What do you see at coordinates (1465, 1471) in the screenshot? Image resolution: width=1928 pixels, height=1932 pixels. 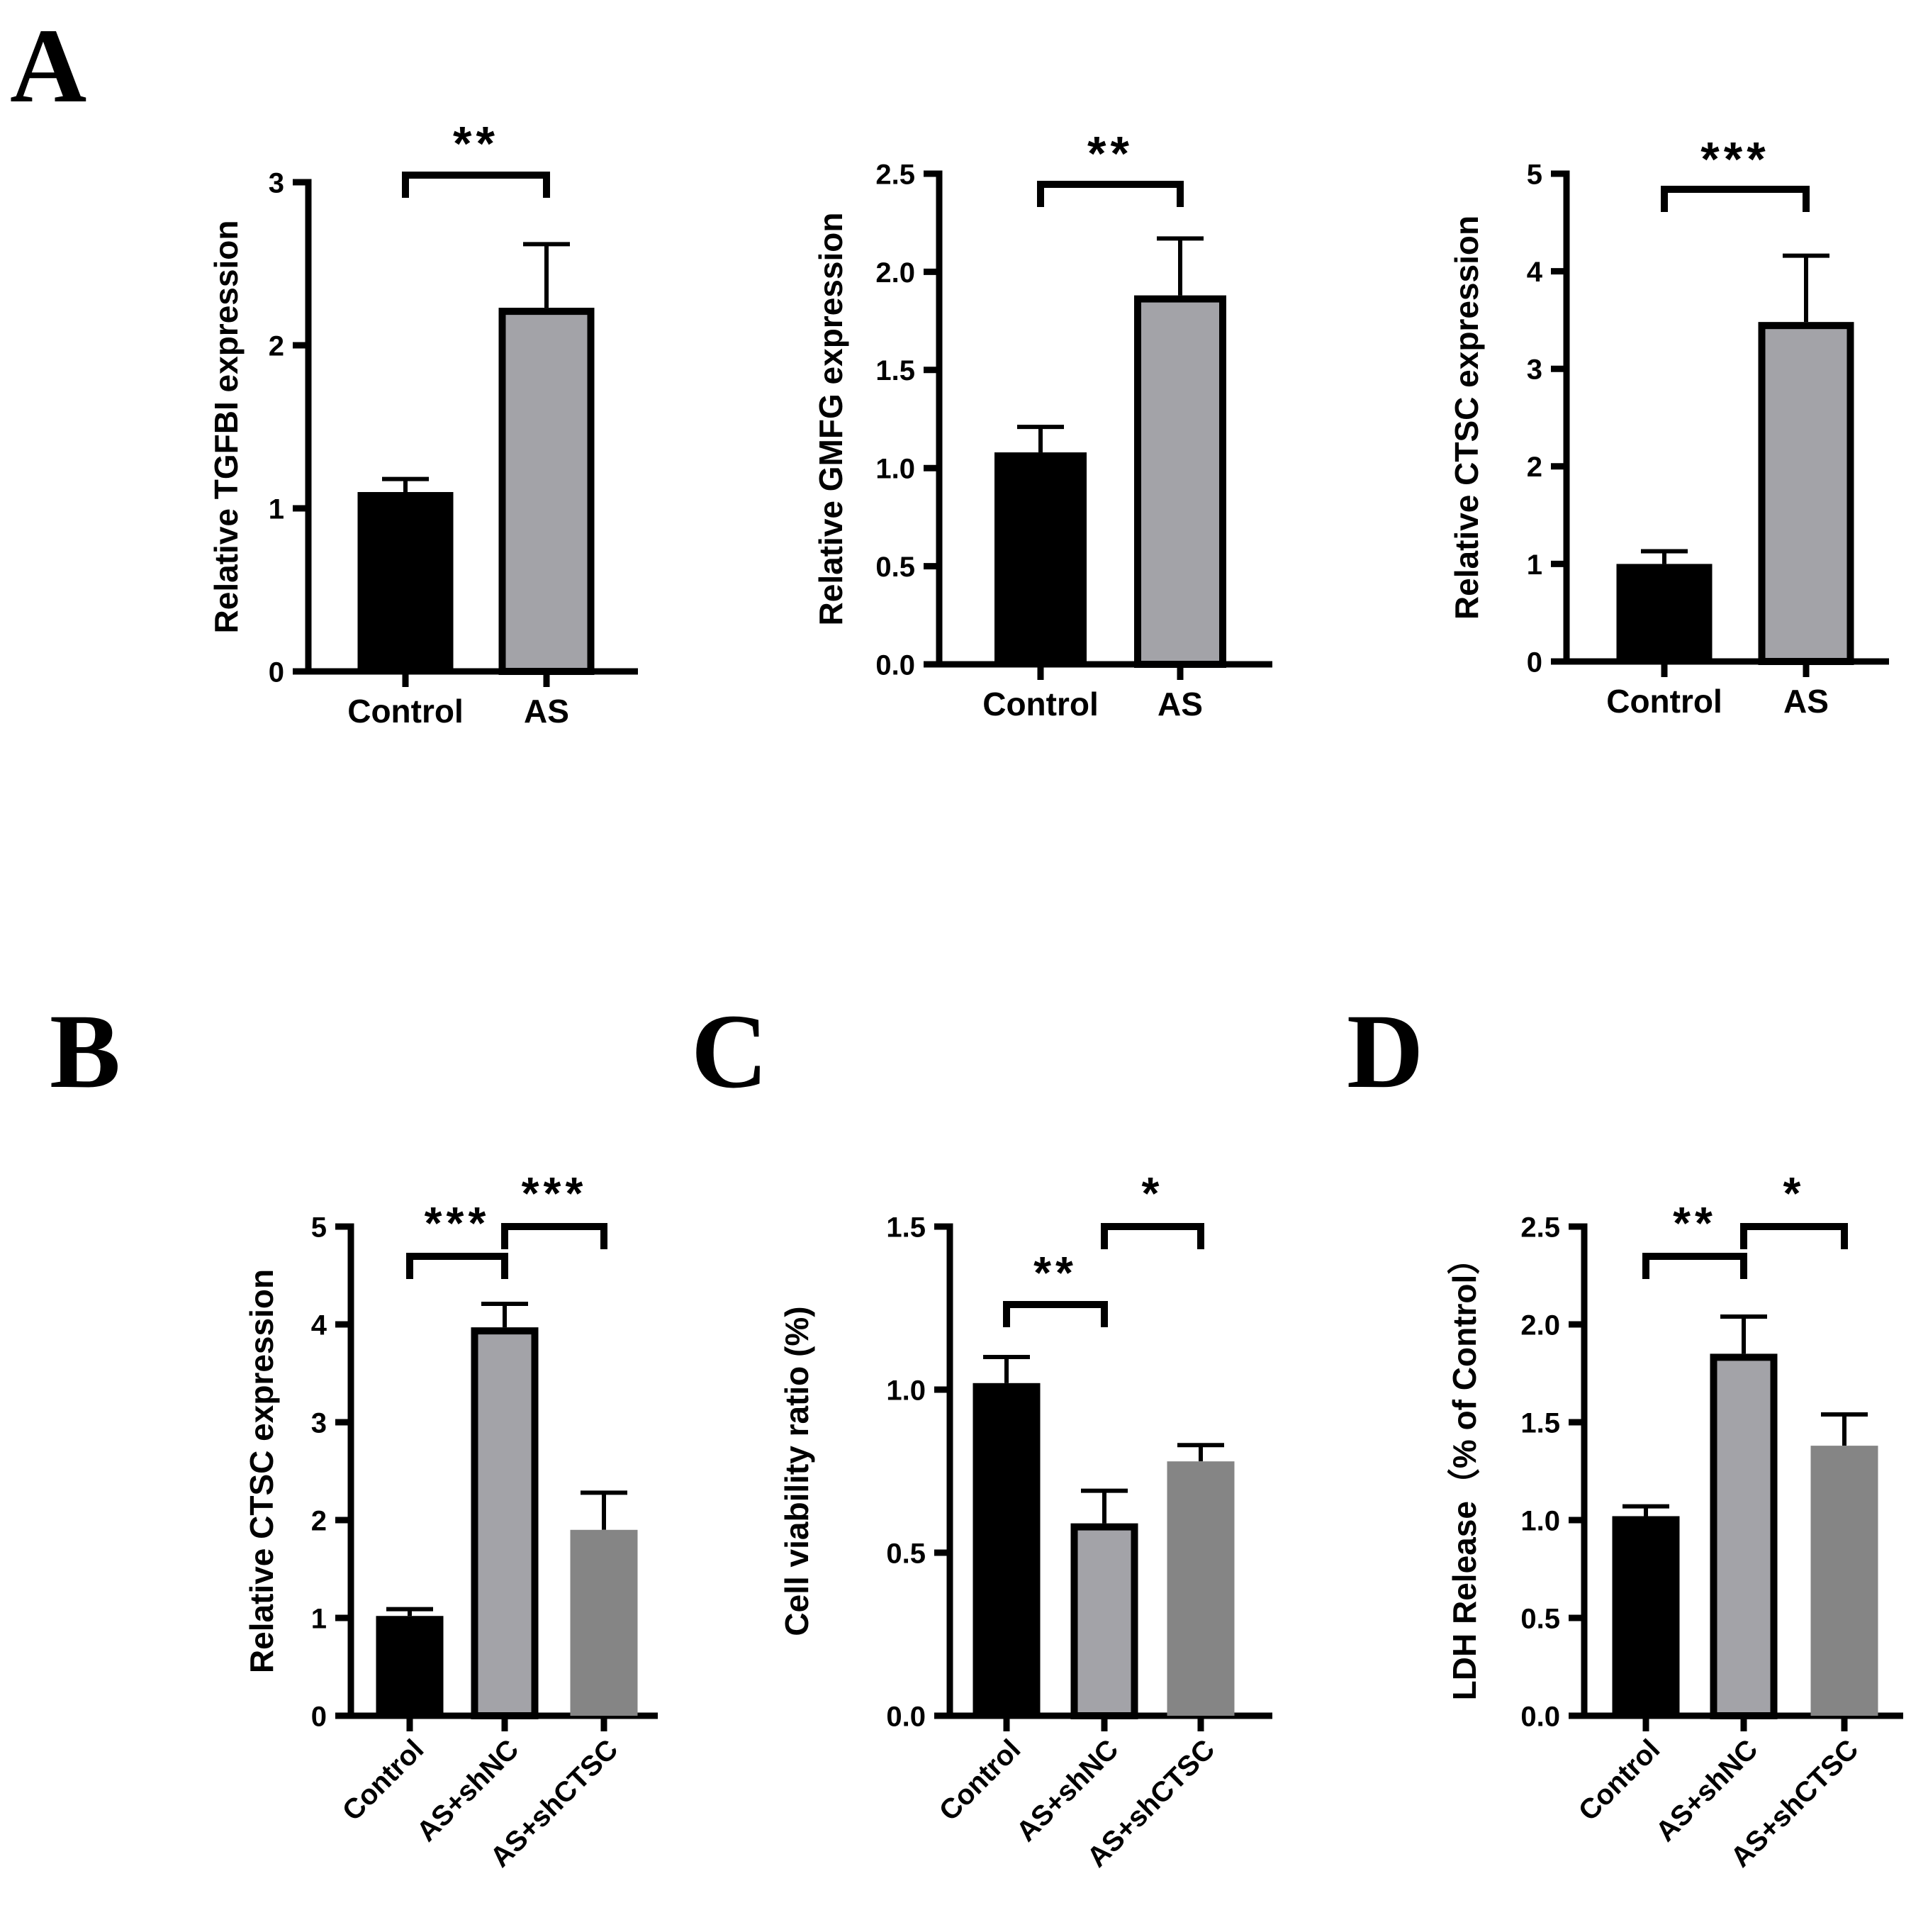 I see `y-axis-title: LDH Release（% of Control）` at bounding box center [1465, 1471].